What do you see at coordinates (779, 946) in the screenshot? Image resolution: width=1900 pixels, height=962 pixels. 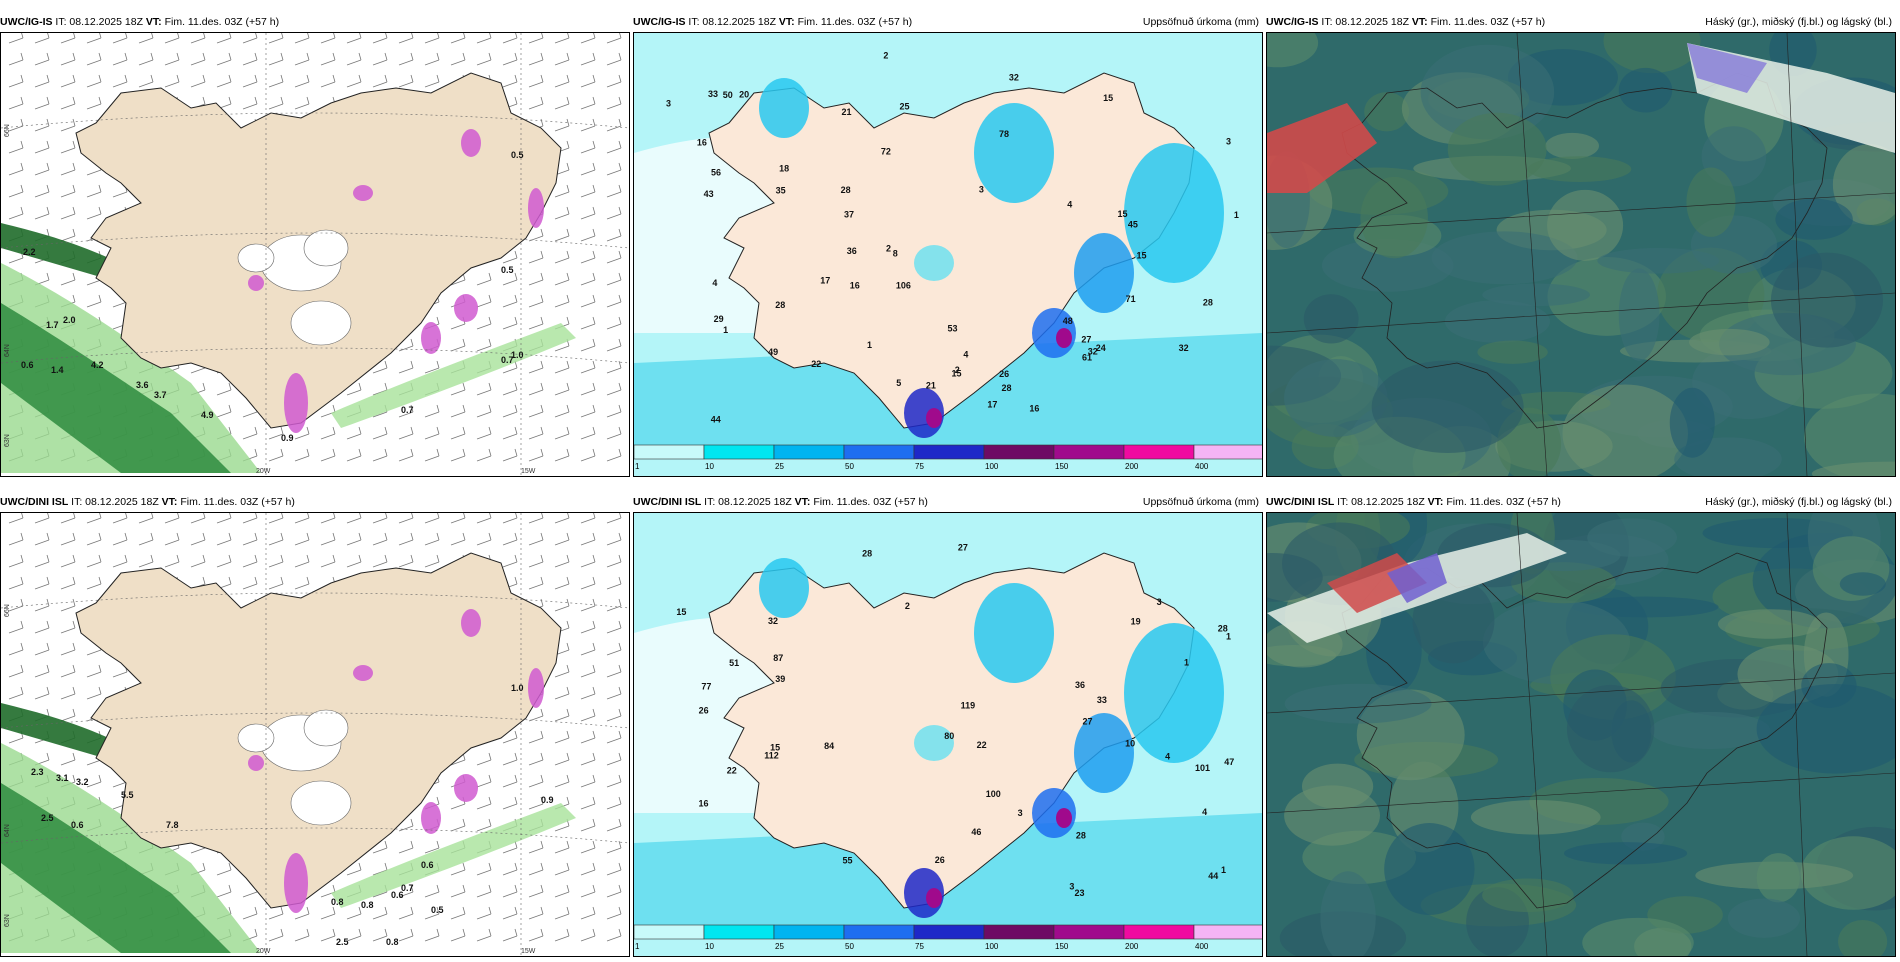 I see `colorbar-tick: 25` at bounding box center [779, 946].